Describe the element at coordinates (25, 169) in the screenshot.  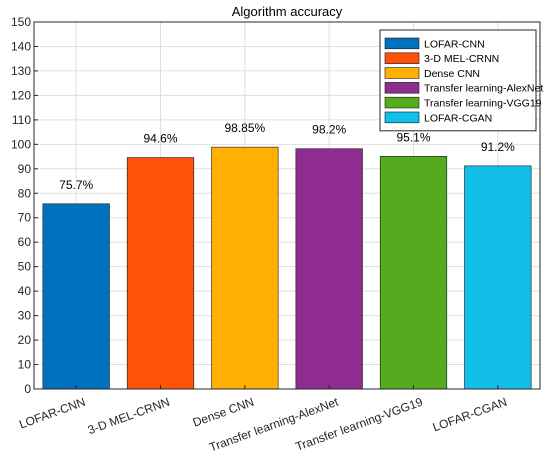
I see `y-tick-label: 90` at that location.